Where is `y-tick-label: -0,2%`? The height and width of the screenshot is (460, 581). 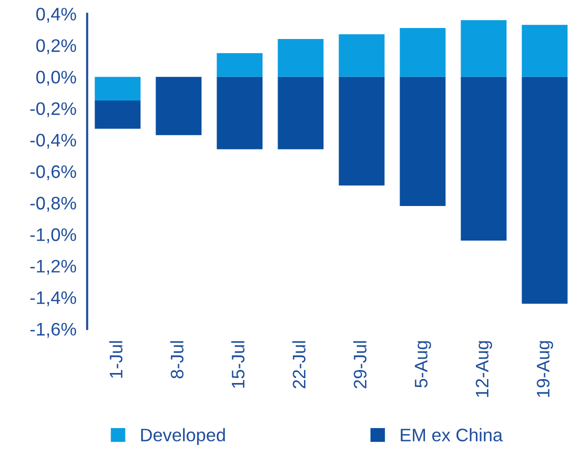
y-tick-label: -0,2% is located at coordinates (53, 110).